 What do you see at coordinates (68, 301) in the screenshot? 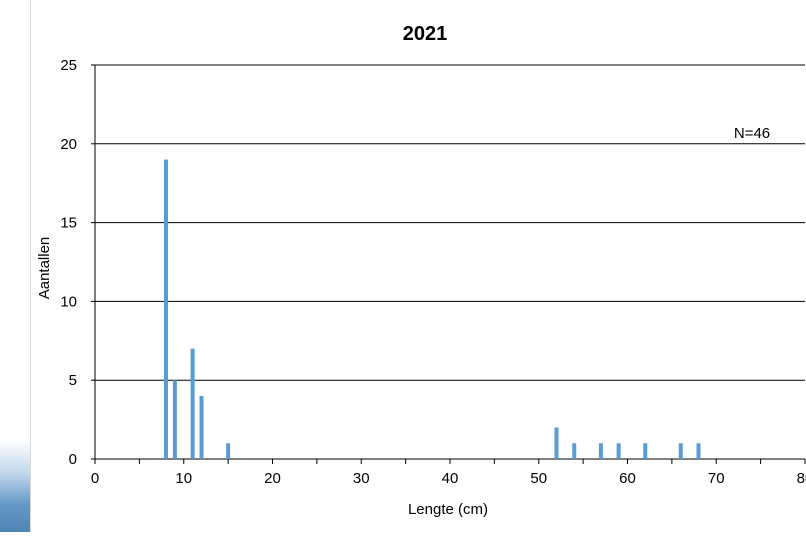
I see `y-tick-label-2: 10` at bounding box center [68, 301].